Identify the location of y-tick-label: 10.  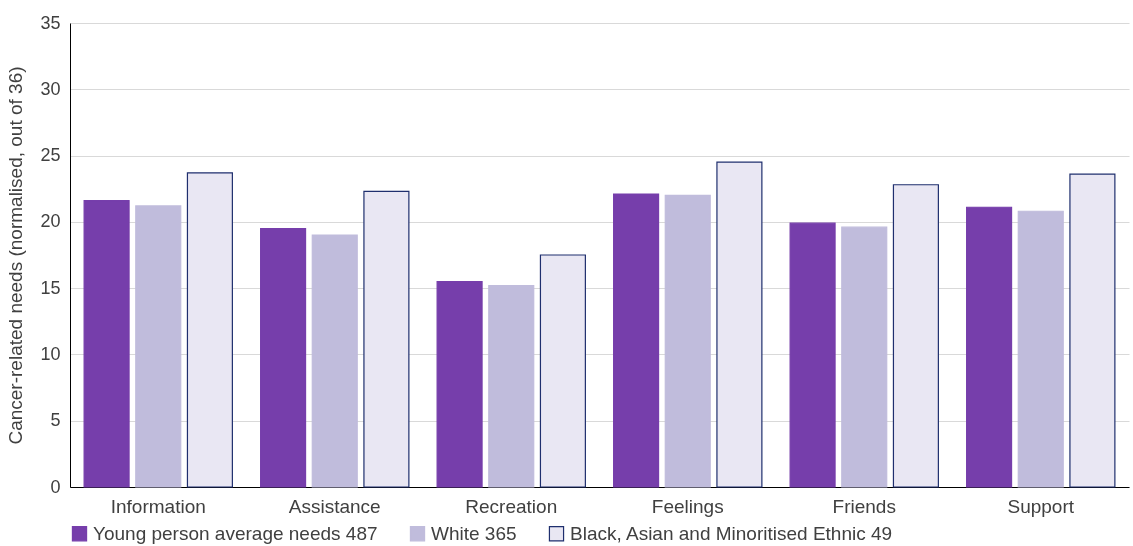
(50, 353).